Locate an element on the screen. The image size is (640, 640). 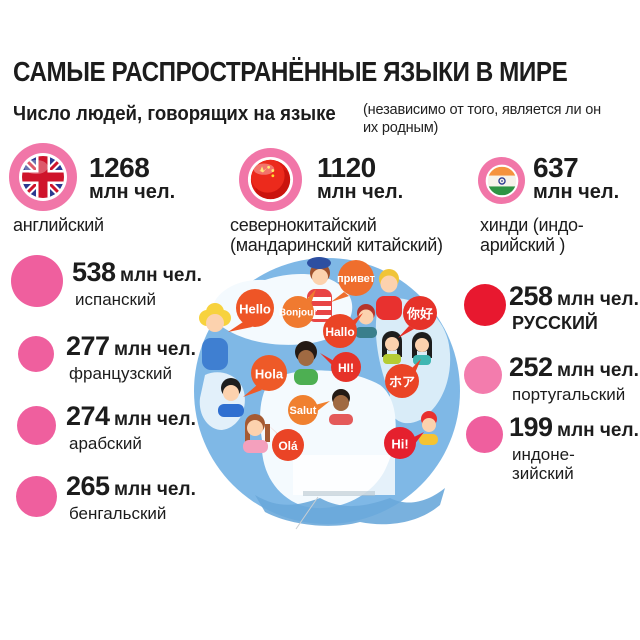
person-redhead-man is located at coordinates (366, 321).